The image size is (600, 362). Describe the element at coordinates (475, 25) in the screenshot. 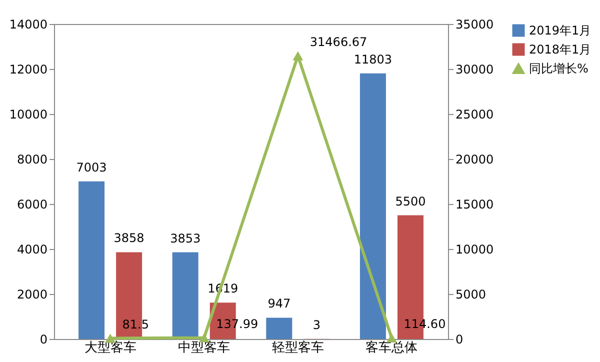

I see `y2-tick-label: 35000` at that location.